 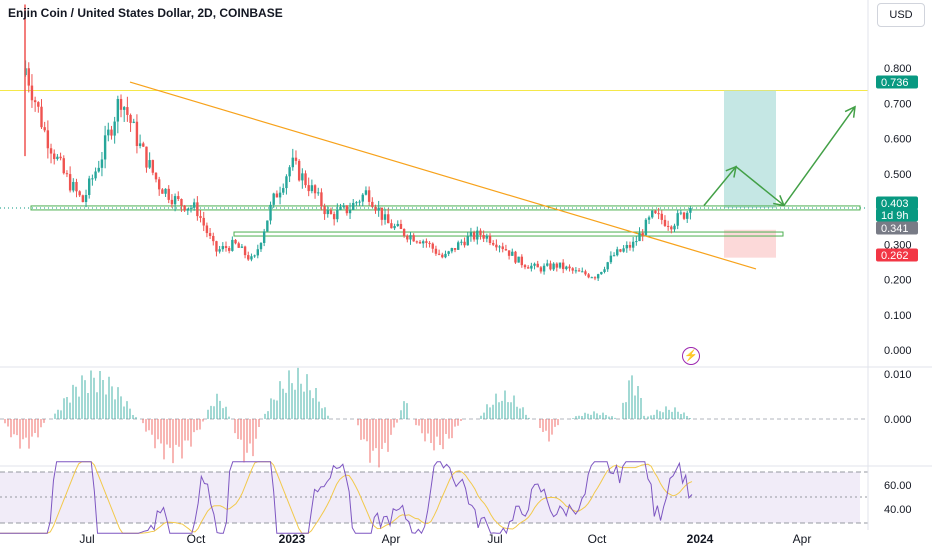 I want to click on rsi-line, so click(x=346, y=498).